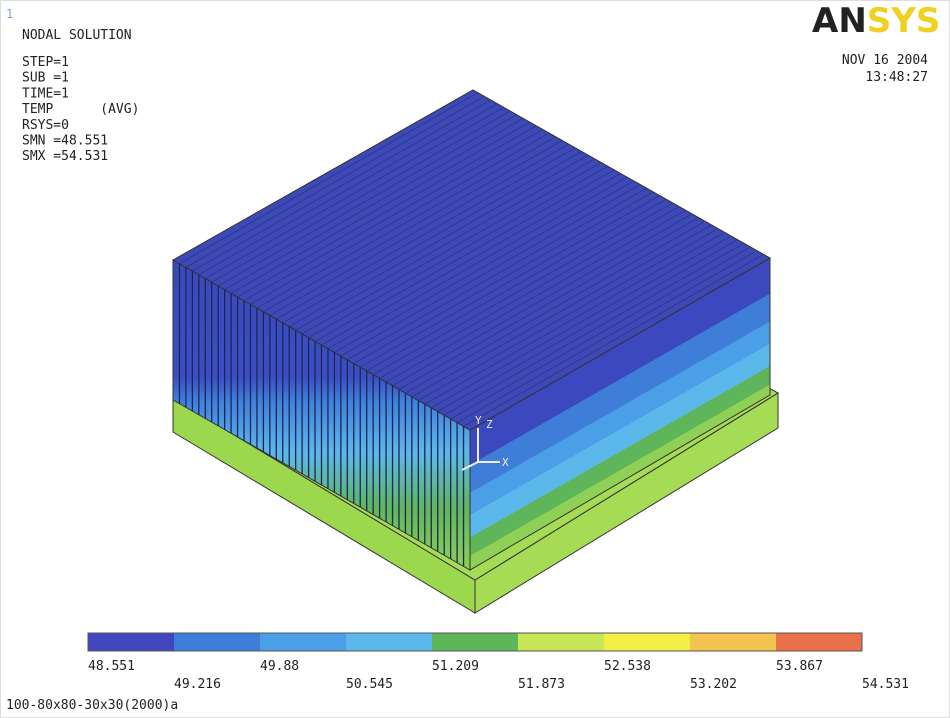 The image size is (950, 718). I want to click on legend-label: 51.873, so click(541, 684).